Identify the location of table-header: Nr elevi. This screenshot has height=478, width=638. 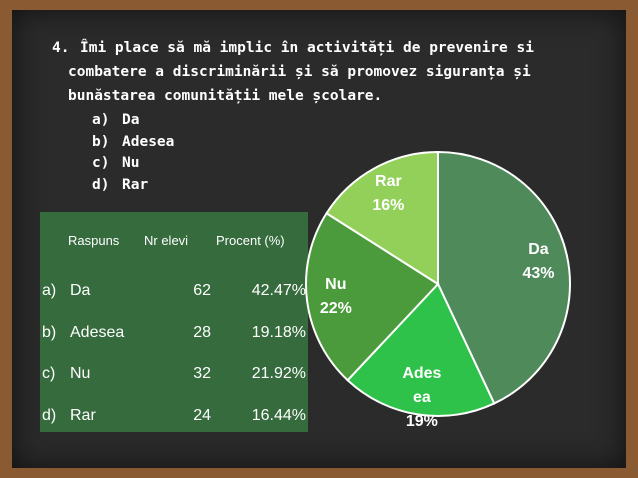
(166, 240).